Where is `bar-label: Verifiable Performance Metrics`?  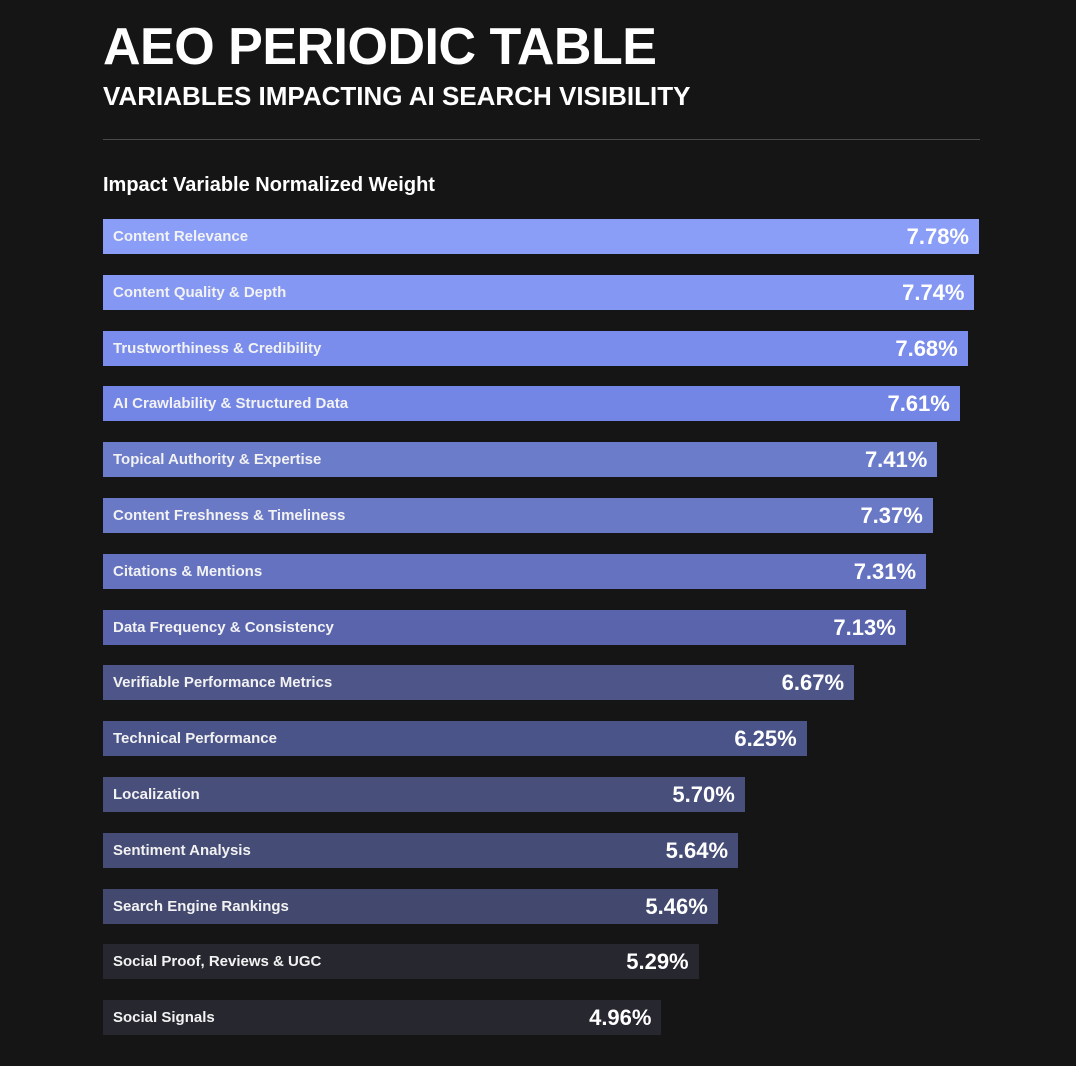
bar-label: Verifiable Performance Metrics is located at coordinates (223, 683).